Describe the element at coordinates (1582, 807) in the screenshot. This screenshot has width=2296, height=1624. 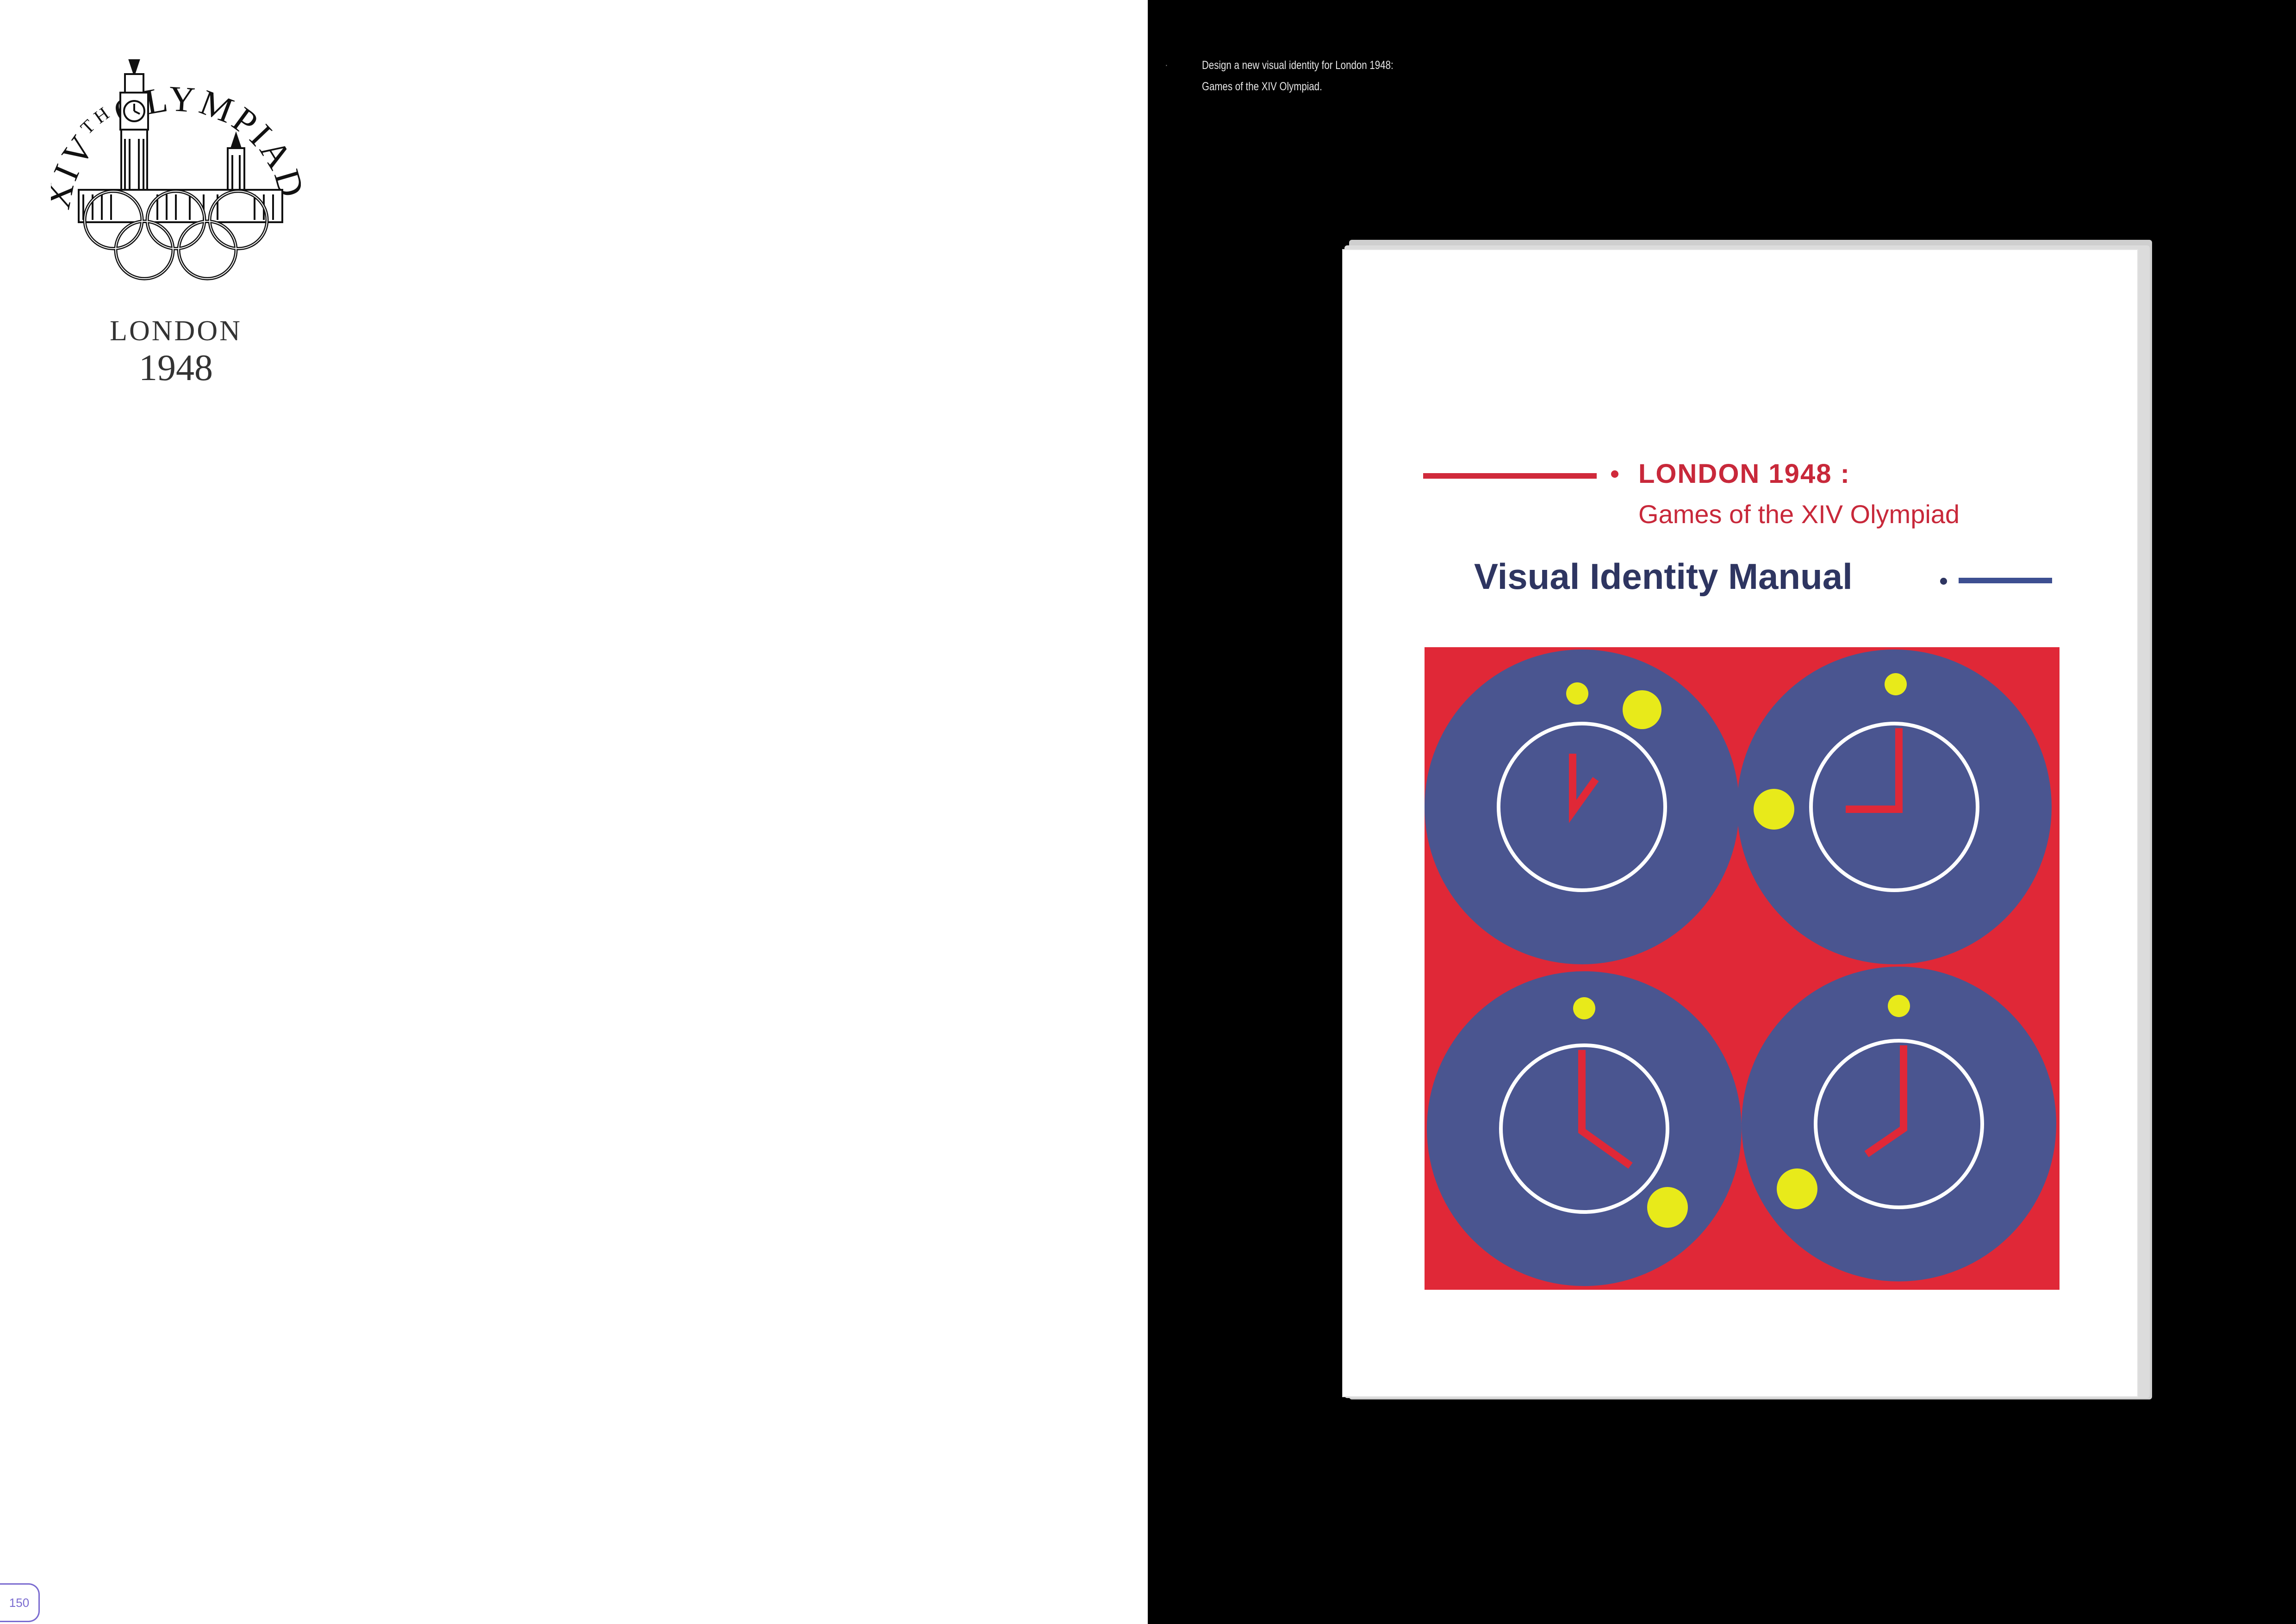
I see `clock-top-left` at that location.